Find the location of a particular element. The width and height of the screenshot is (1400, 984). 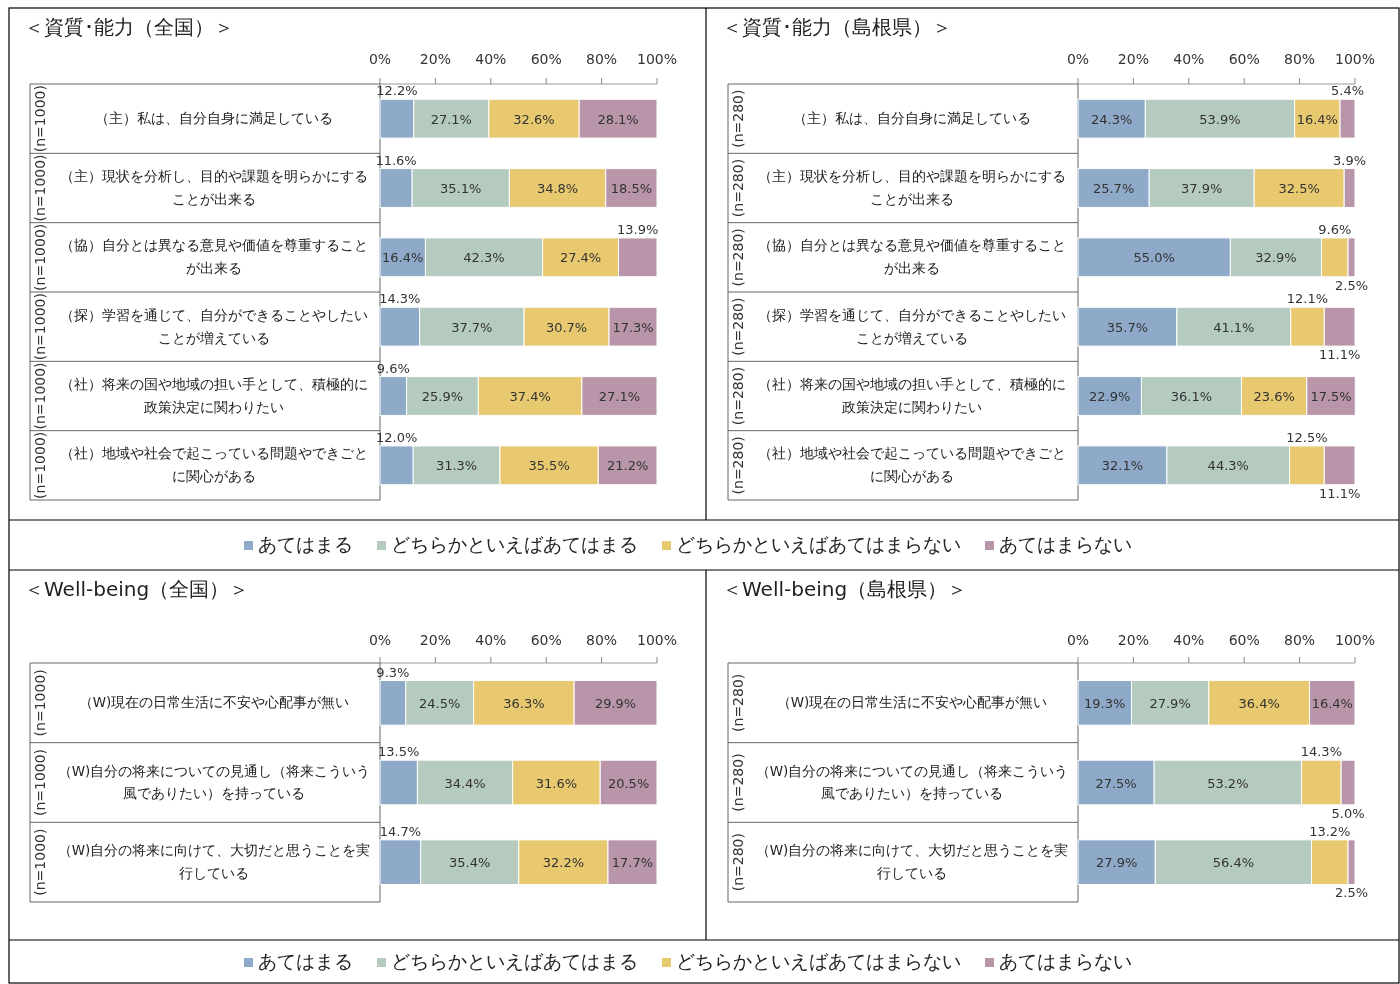

data-label: 32.9% is located at coordinates (1276, 258).